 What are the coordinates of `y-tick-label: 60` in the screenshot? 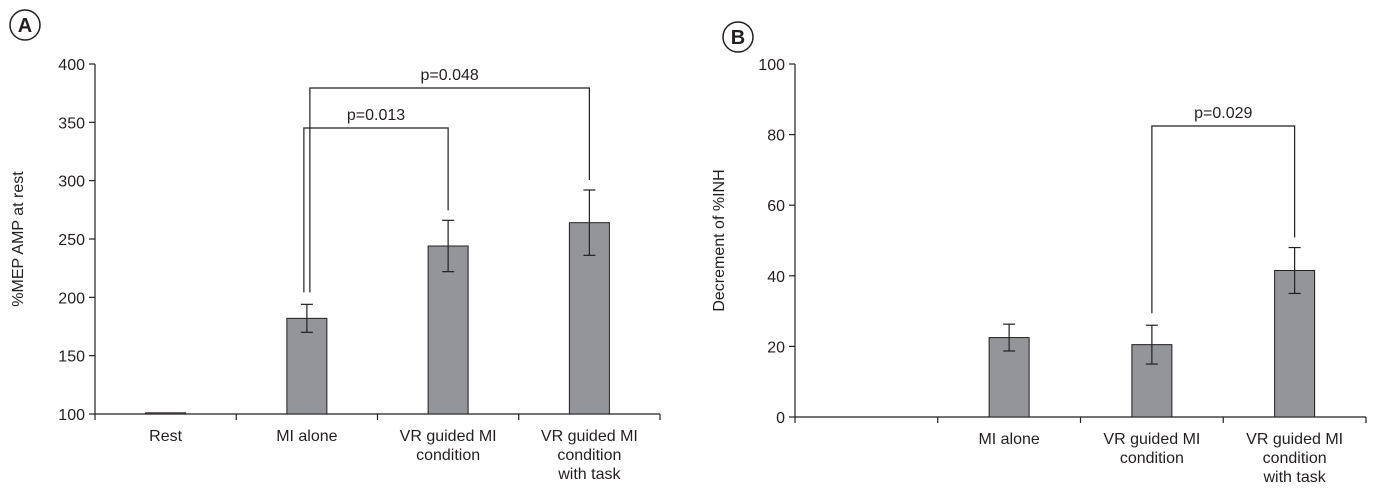 It's located at (776, 206).